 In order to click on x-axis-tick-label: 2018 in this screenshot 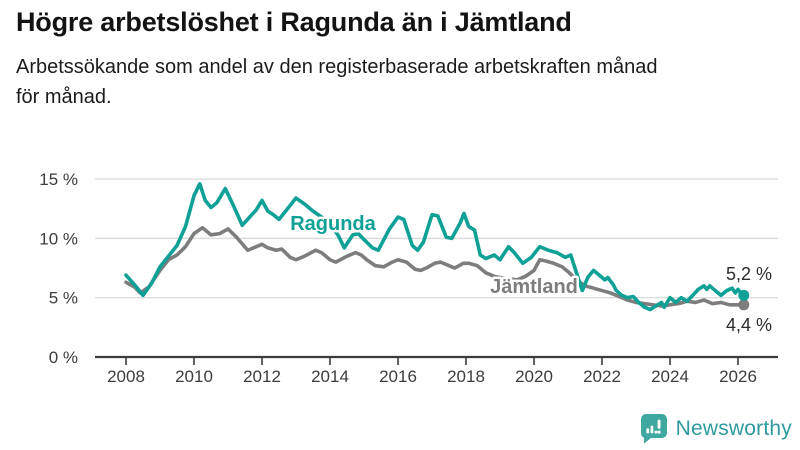, I will do `click(466, 376)`.